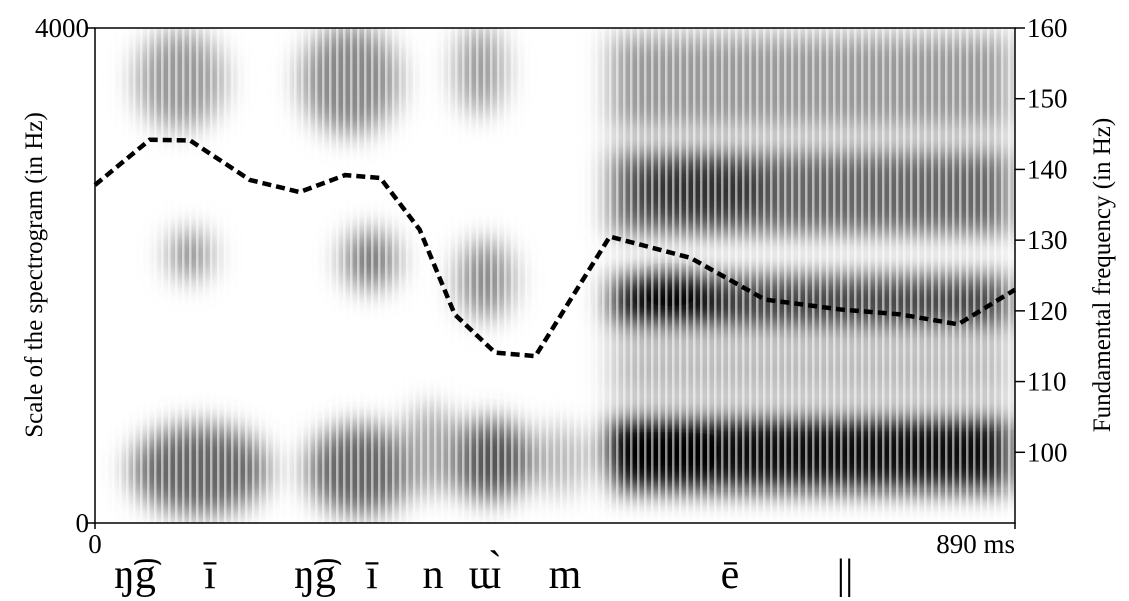  Describe the element at coordinates (62, 28) in the screenshot. I see `y-tick-label: 4000` at that location.